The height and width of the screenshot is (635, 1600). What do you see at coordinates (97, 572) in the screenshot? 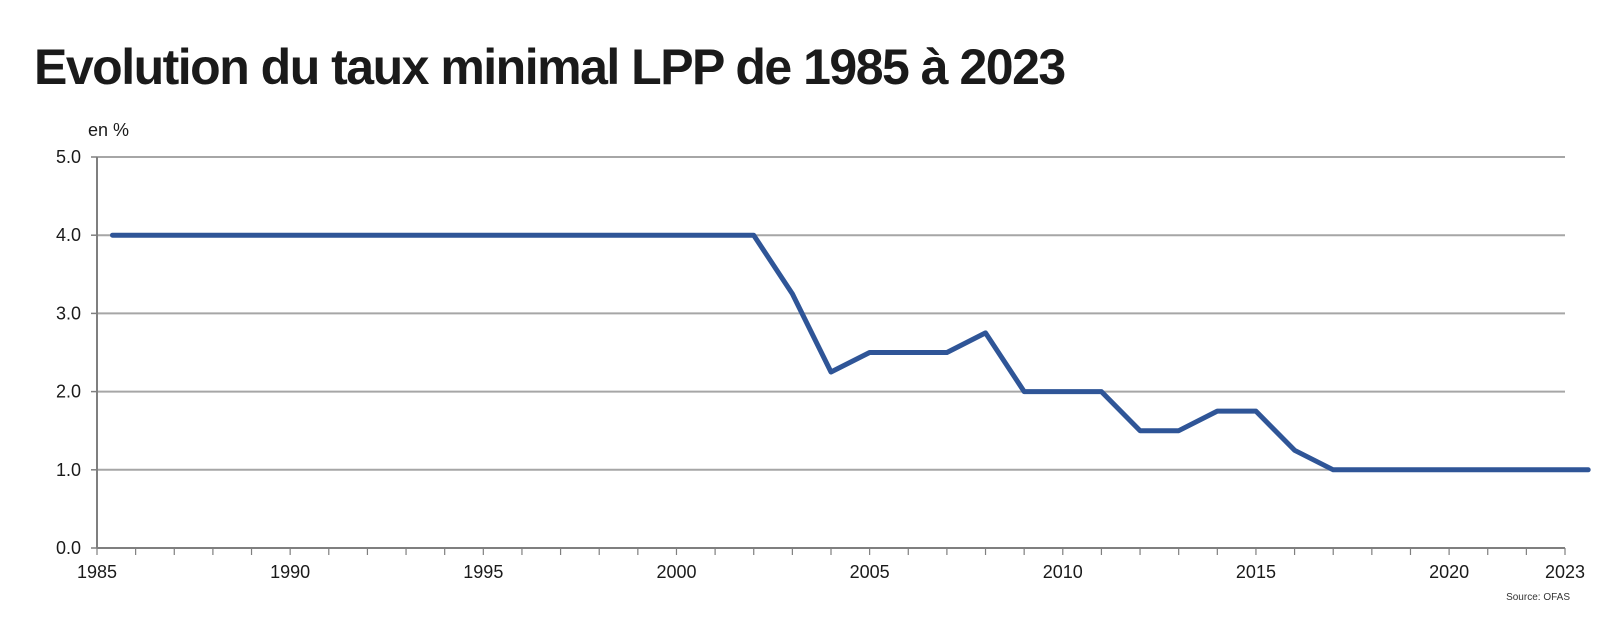
I see `x-tick-label: 1985` at bounding box center [97, 572].